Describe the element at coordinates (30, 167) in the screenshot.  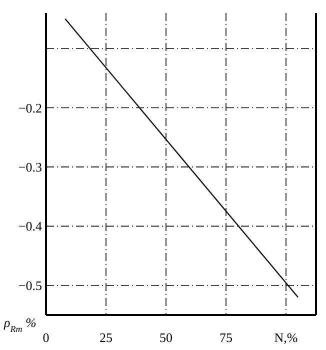
I see `y-tick-label: −0.3` at that location.